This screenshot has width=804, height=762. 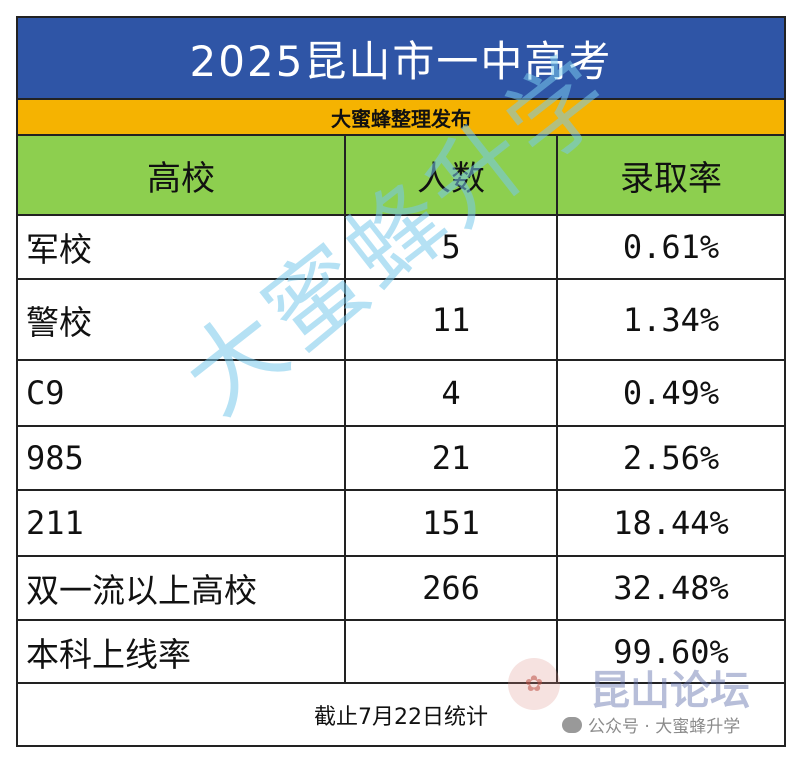 What do you see at coordinates (401, 717) in the screenshot?
I see `footer-note: 截止7月22日统计` at bounding box center [401, 717].